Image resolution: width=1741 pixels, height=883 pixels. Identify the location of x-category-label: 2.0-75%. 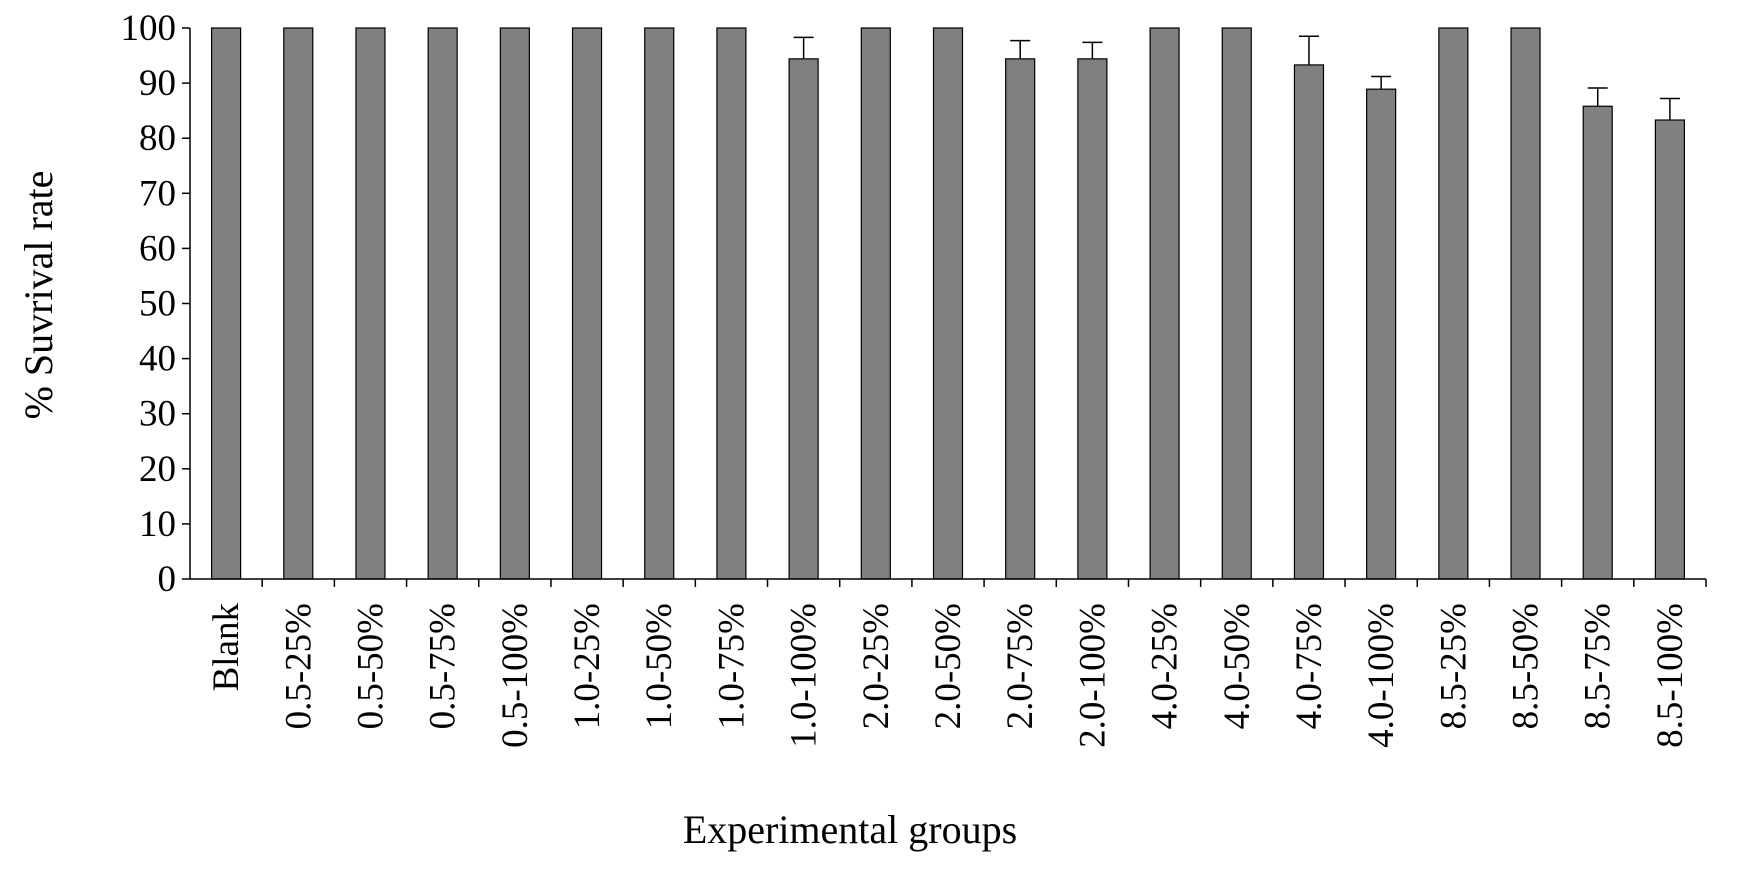
(1020, 666).